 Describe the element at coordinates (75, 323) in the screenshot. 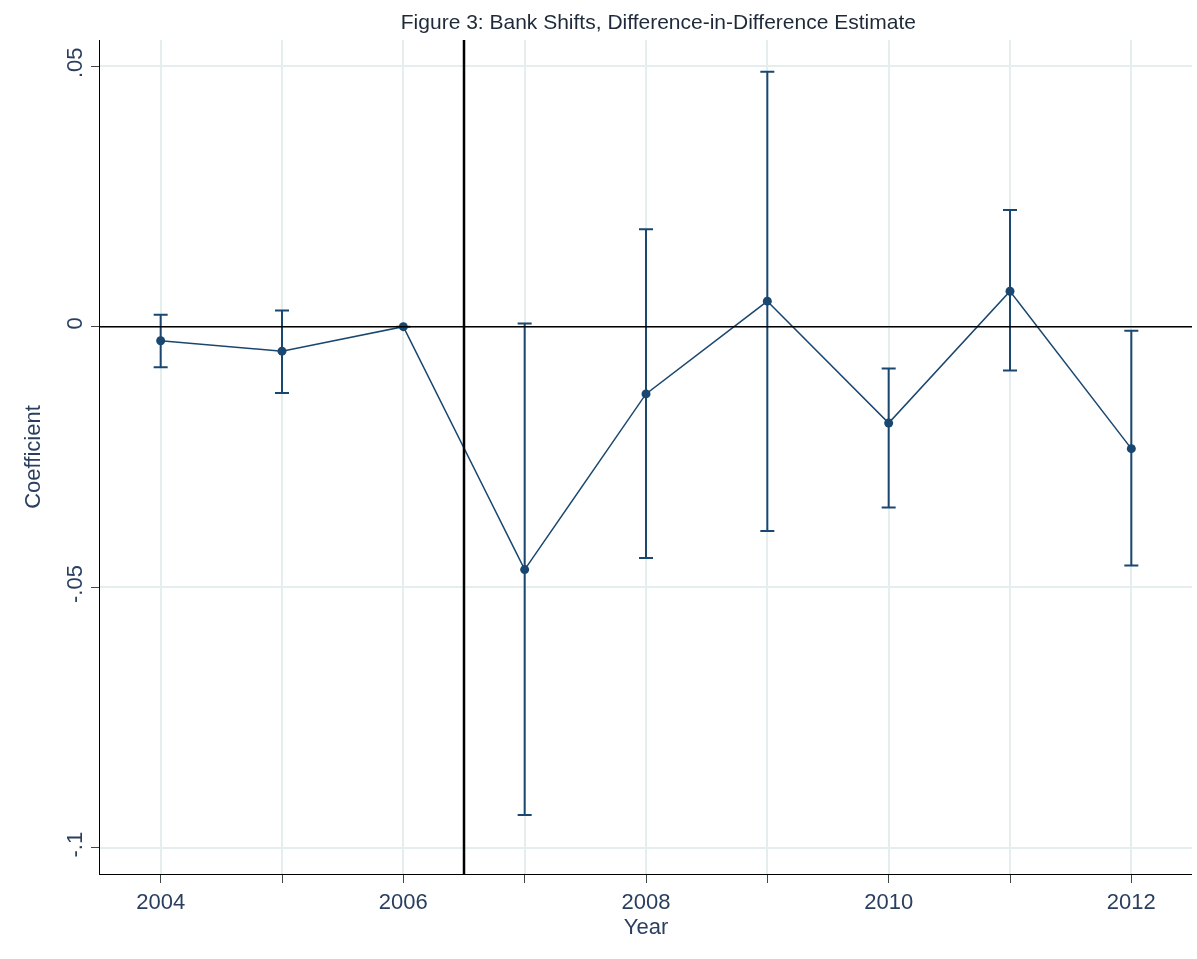

I see `y-tick-label: 0` at that location.